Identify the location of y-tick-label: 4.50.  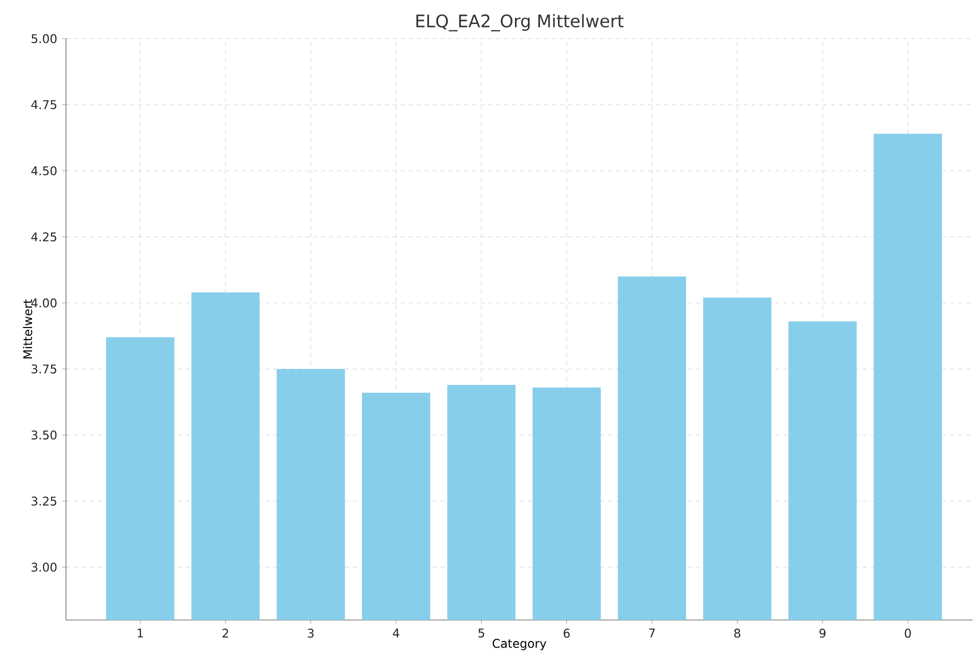
(44, 171).